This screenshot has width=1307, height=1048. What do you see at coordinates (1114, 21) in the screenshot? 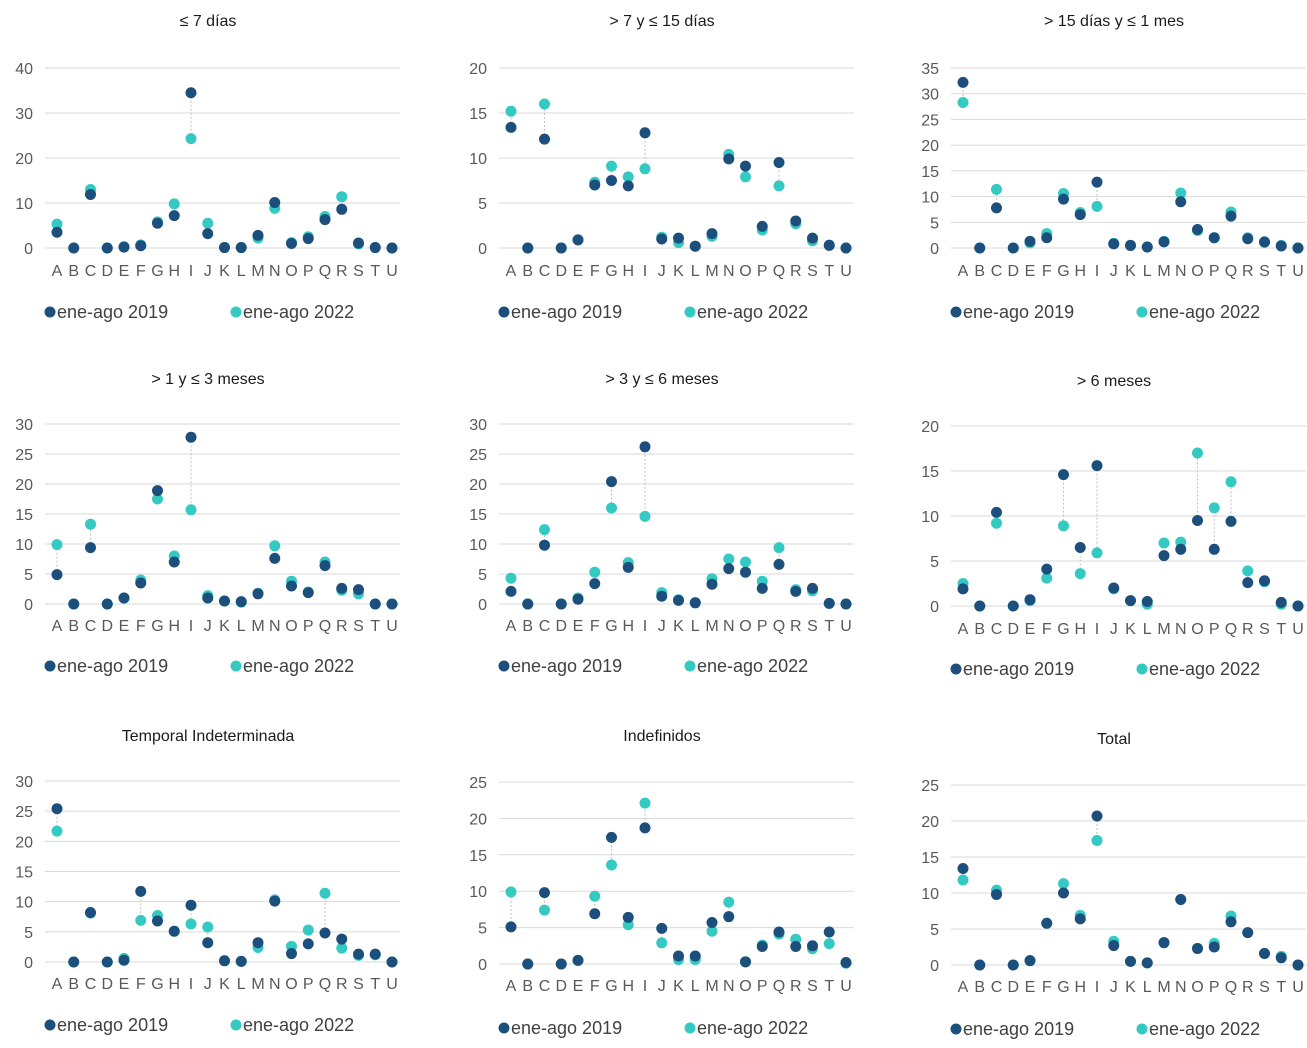
I see `chart-title: > 15 días y ≤ 1 mes` at bounding box center [1114, 21].